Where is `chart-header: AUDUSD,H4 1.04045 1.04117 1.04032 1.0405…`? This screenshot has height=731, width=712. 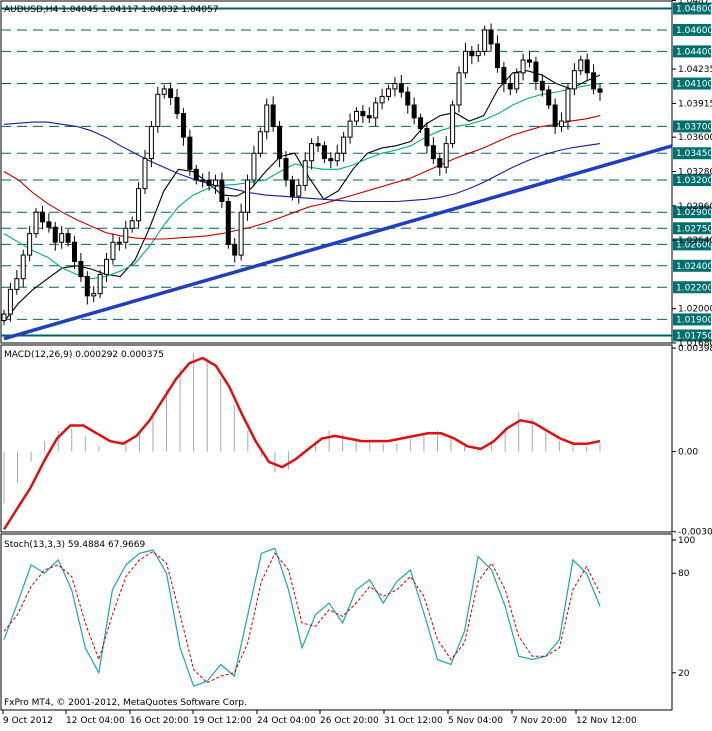 chart-header: AUDUSD,H4 1.04045 1.04117 1.04032 1.0405… is located at coordinates (111, 10).